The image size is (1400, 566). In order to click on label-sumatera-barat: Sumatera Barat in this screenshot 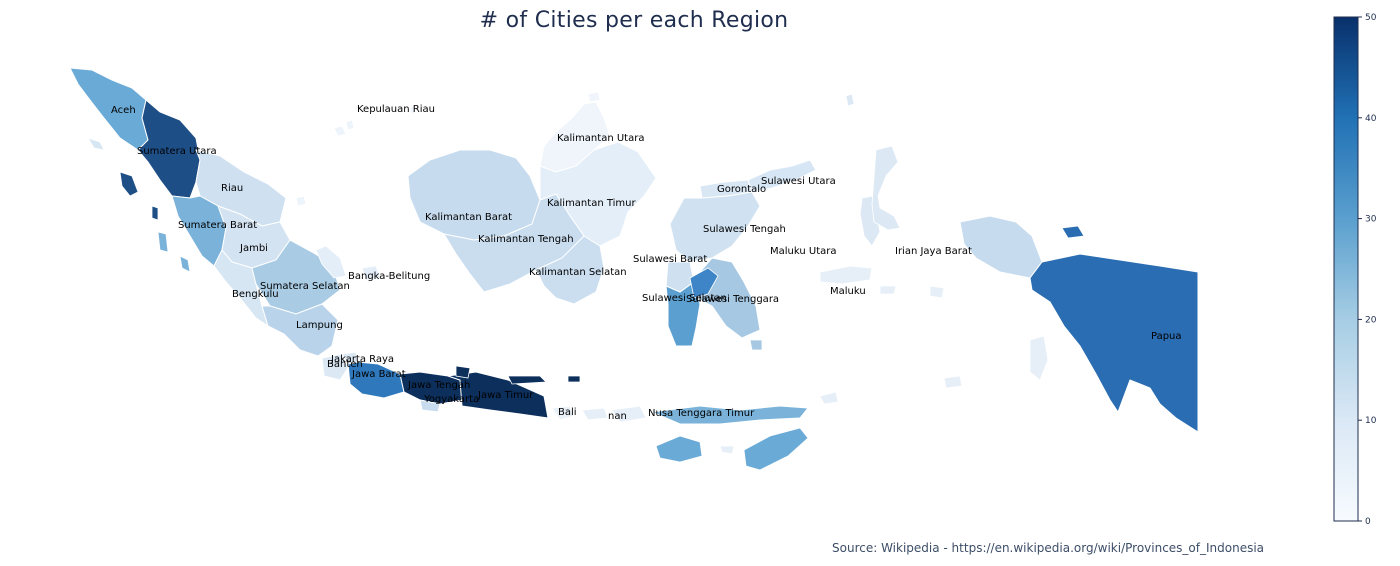, I will do `click(217, 225)`.